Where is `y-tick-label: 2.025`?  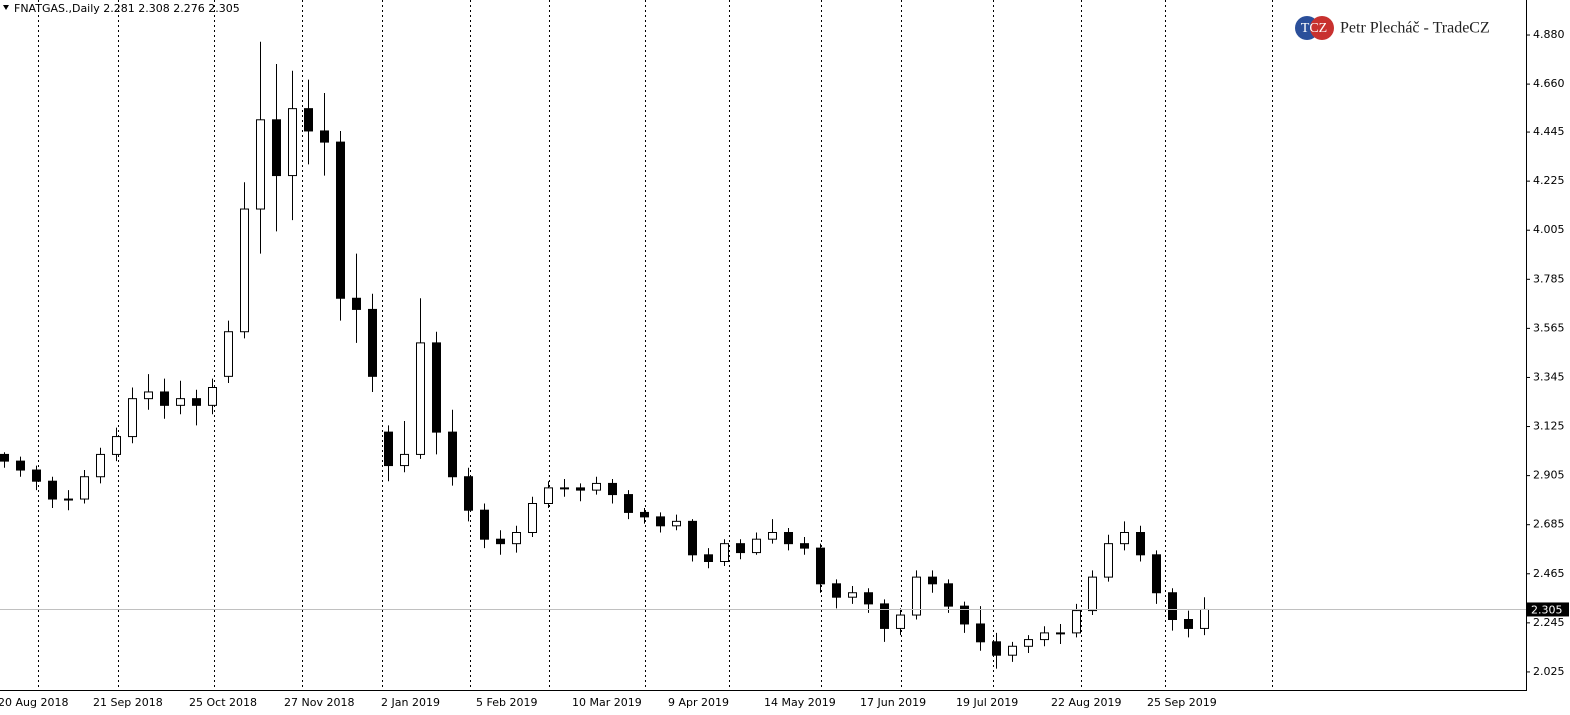
y-tick-label: 2.025 is located at coordinates (1549, 671).